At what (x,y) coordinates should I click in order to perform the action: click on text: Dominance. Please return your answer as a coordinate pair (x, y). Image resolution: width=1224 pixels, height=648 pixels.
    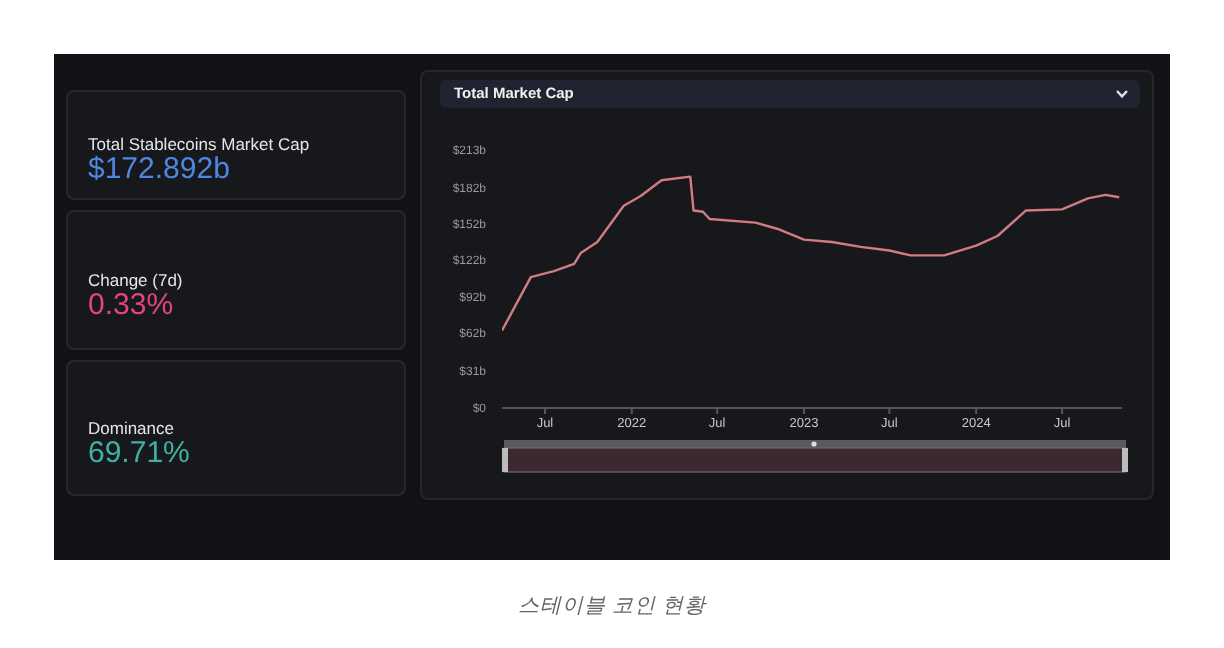
    Looking at the image, I should click on (131, 427).